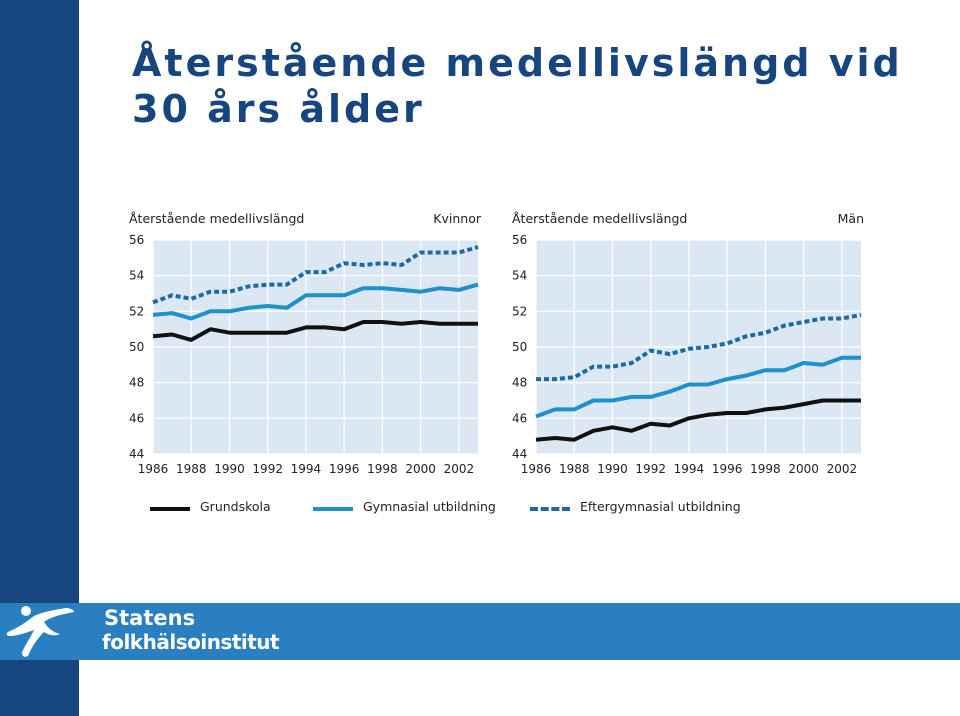 The width and height of the screenshot is (960, 716). What do you see at coordinates (150, 618) in the screenshot?
I see `logo-text-line1: Statens` at bounding box center [150, 618].